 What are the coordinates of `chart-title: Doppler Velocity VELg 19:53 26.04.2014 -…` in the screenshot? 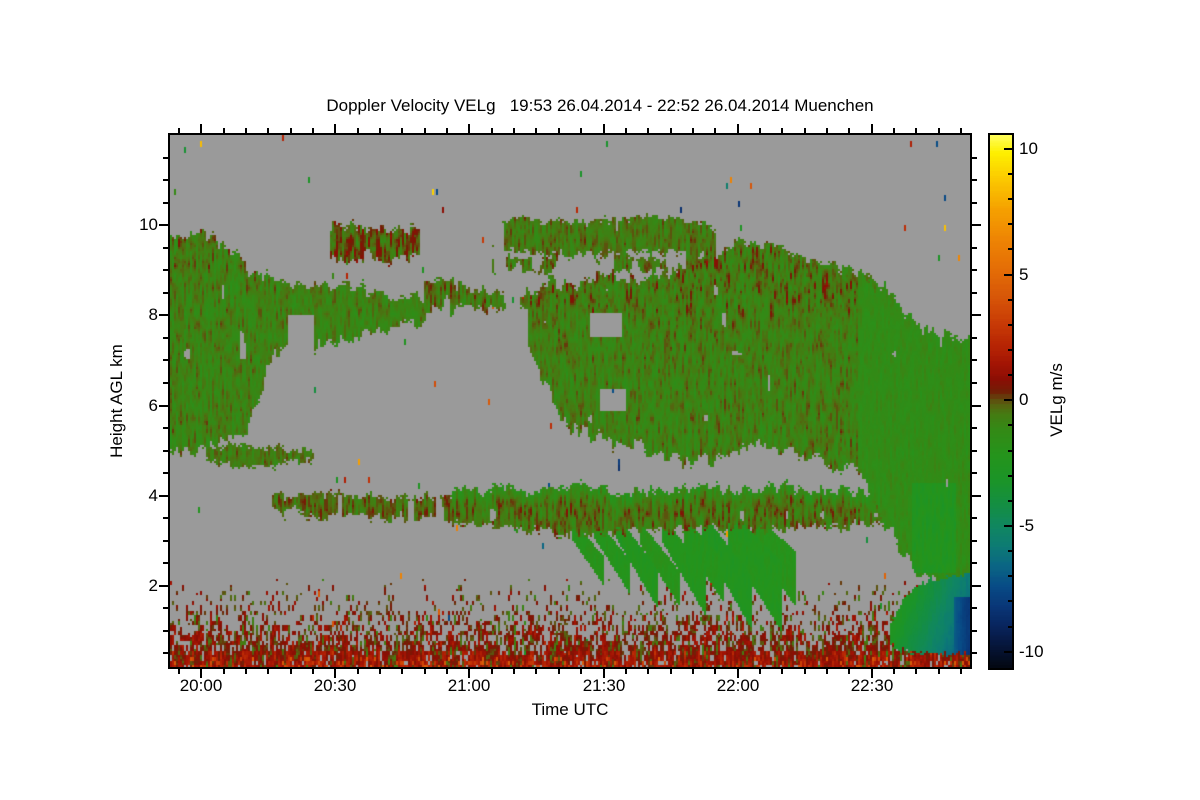 It's located at (600, 105).